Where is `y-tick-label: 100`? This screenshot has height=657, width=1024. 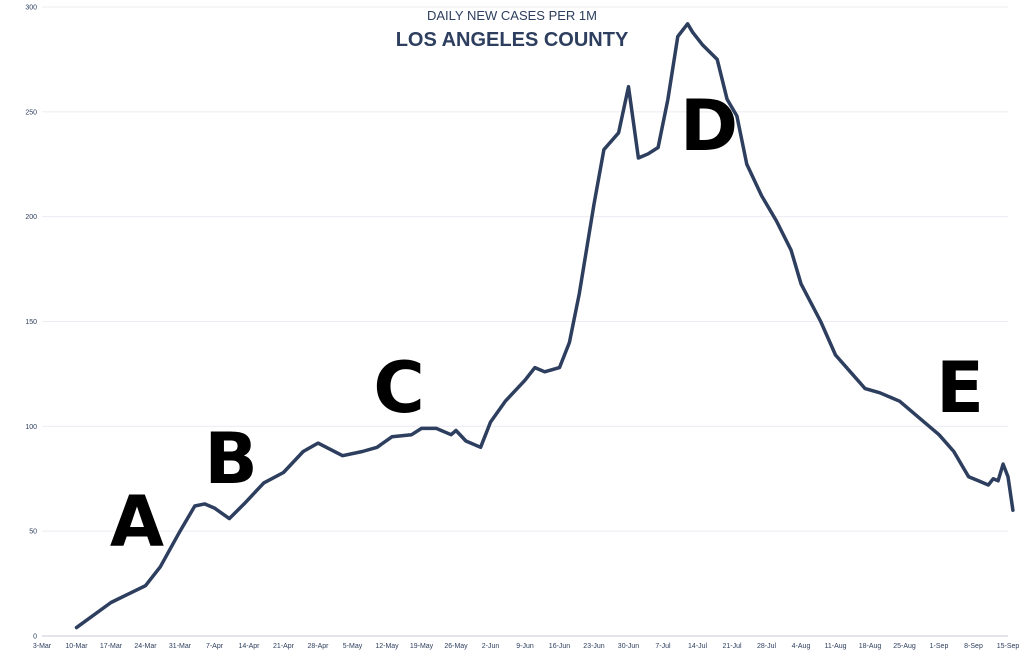 y-tick-label: 100 is located at coordinates (31, 427).